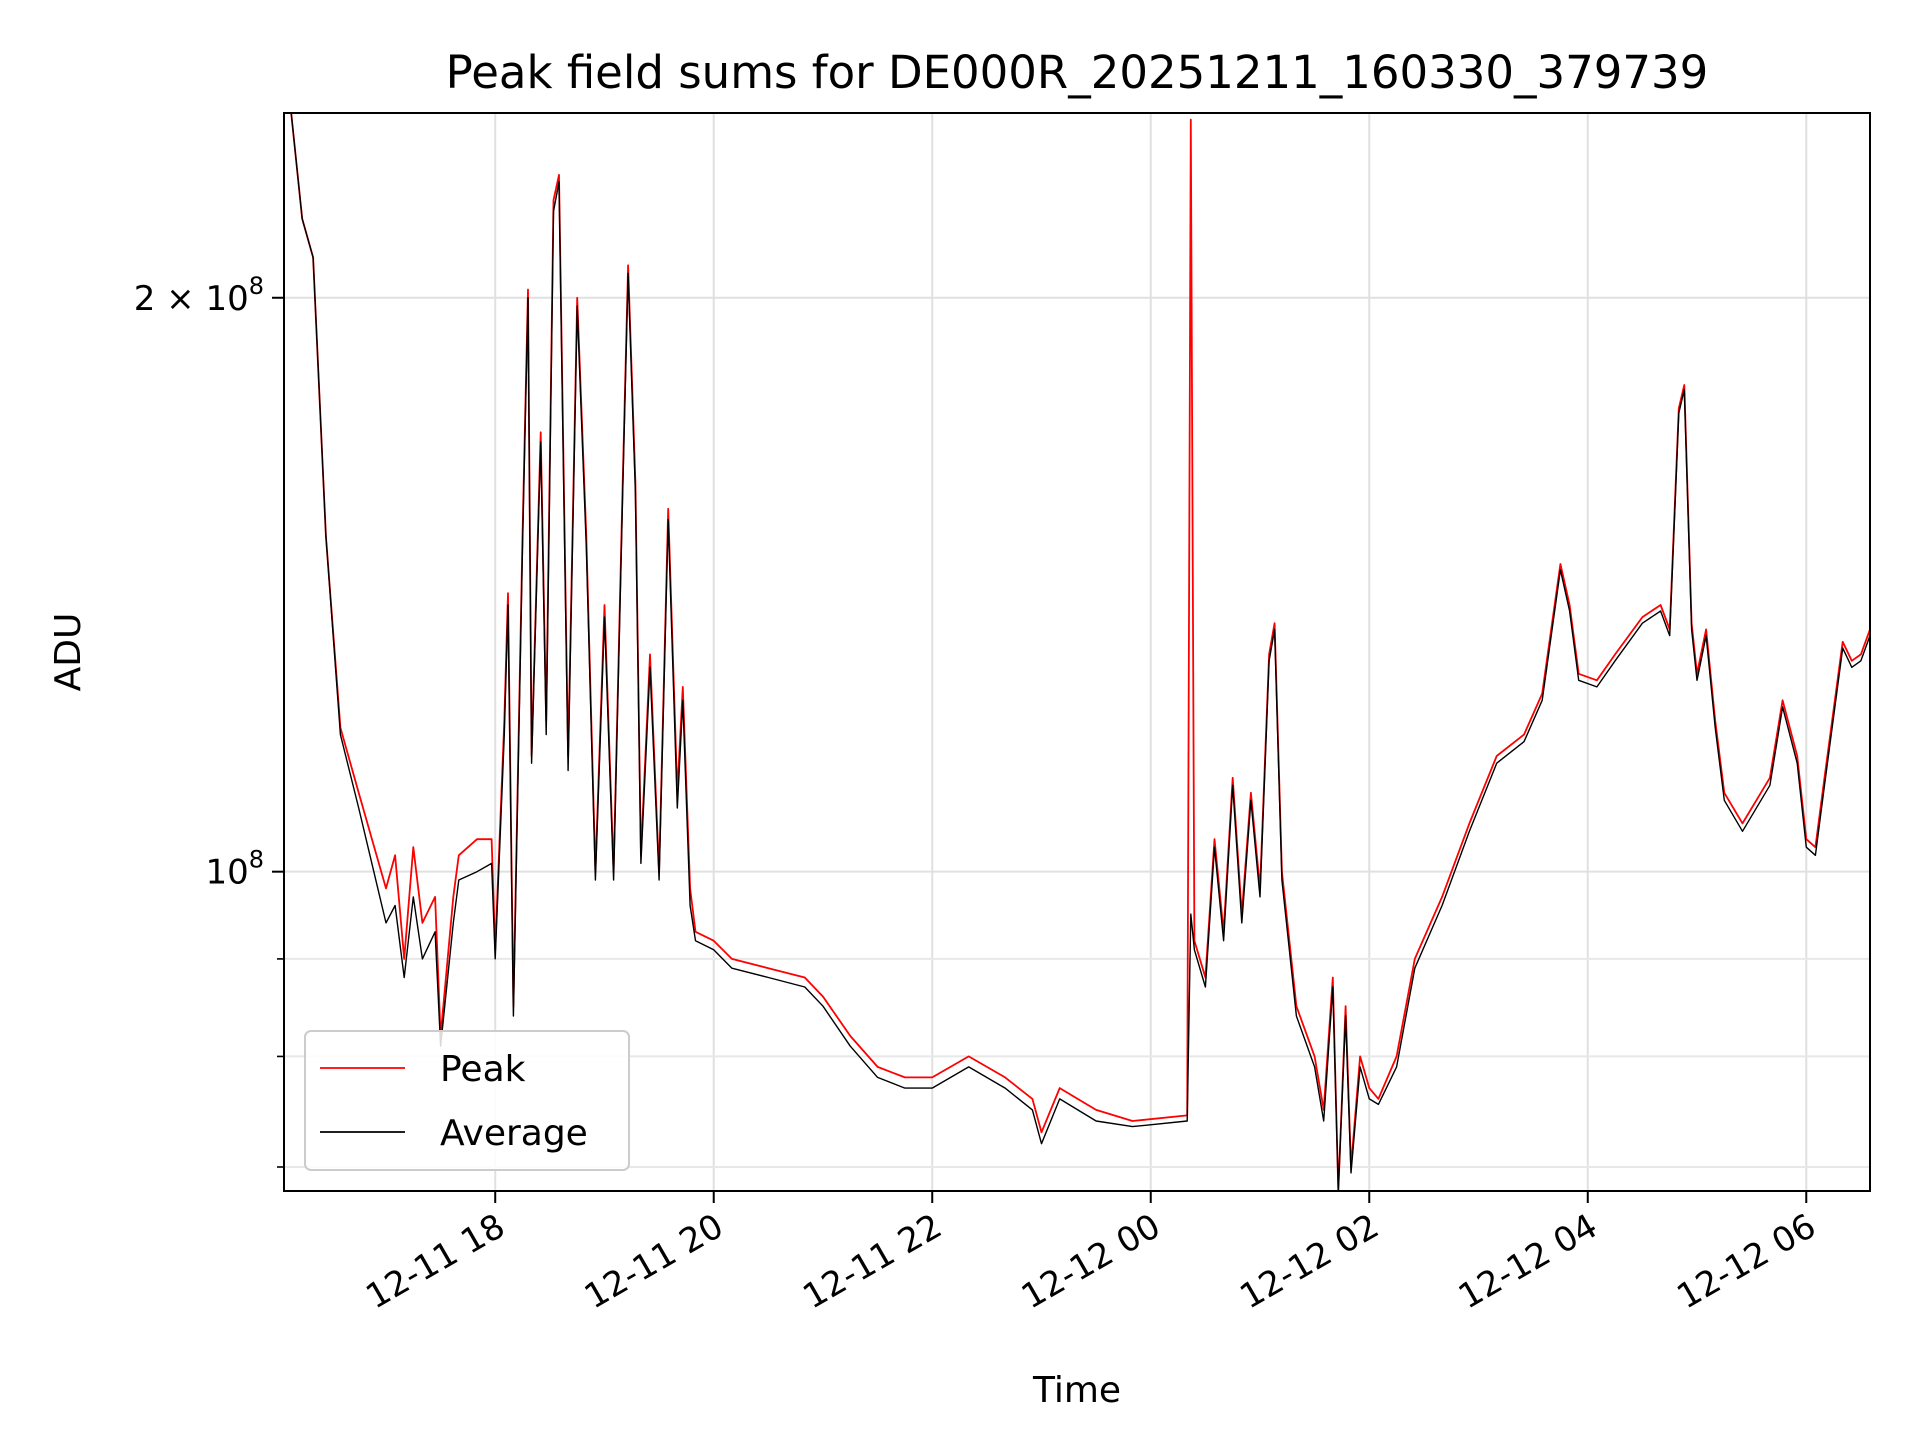  I want to click on legend: Peak Average, so click(467, 1100).